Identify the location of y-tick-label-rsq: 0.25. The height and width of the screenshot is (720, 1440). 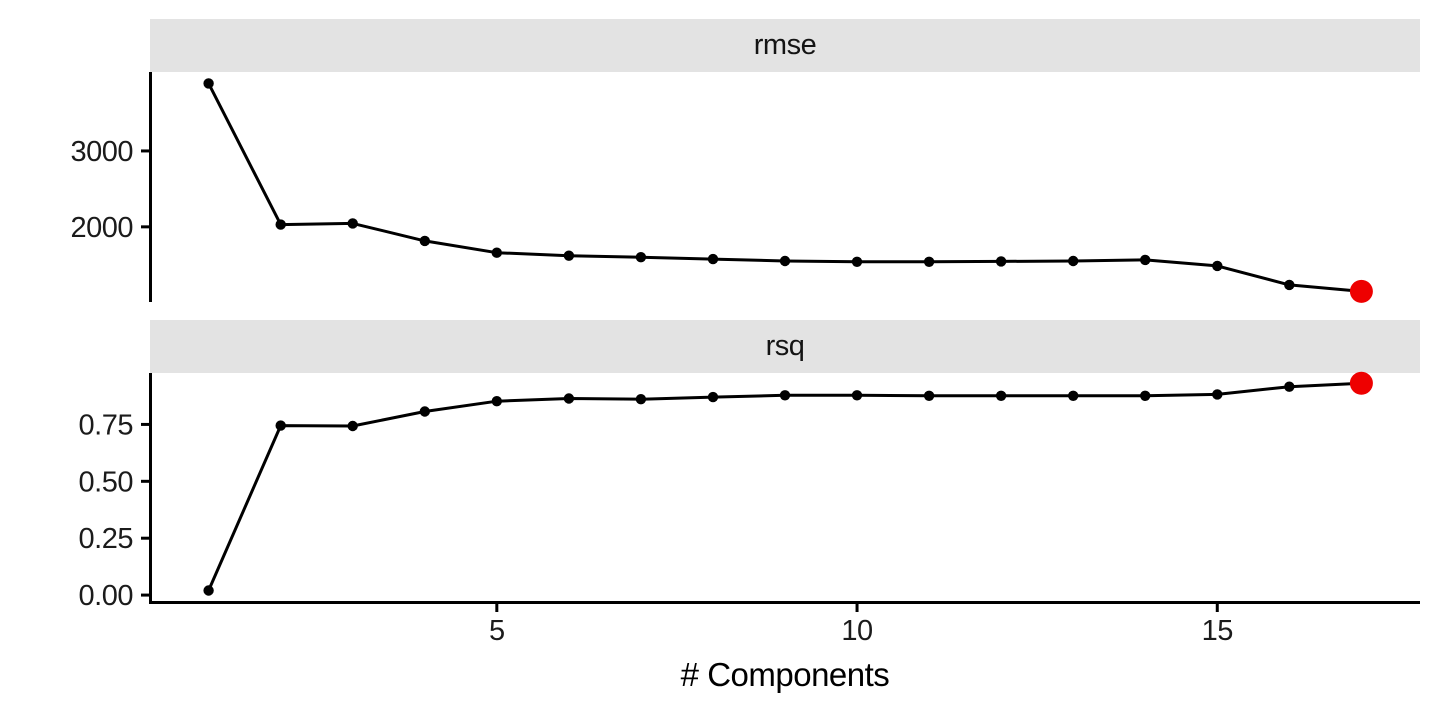
(106, 539).